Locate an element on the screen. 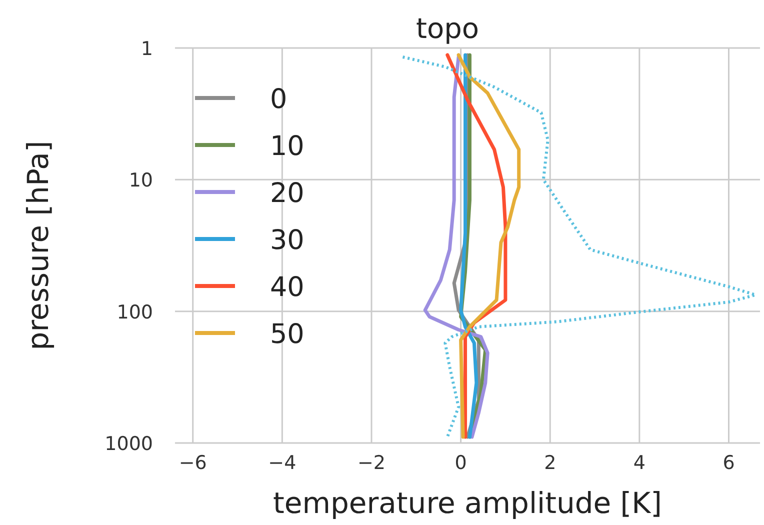 The height and width of the screenshot is (525, 764). legend-label: 30 is located at coordinates (287, 240).